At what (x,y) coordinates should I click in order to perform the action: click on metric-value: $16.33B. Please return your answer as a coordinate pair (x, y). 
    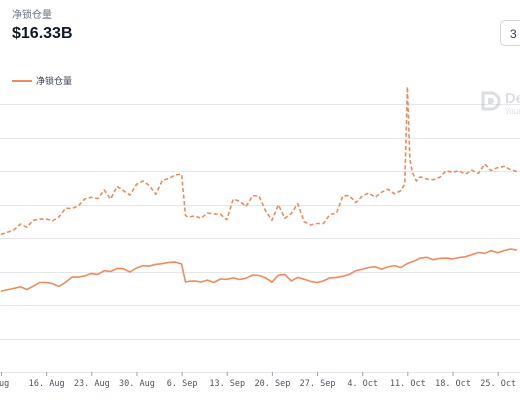
    Looking at the image, I should click on (42, 33).